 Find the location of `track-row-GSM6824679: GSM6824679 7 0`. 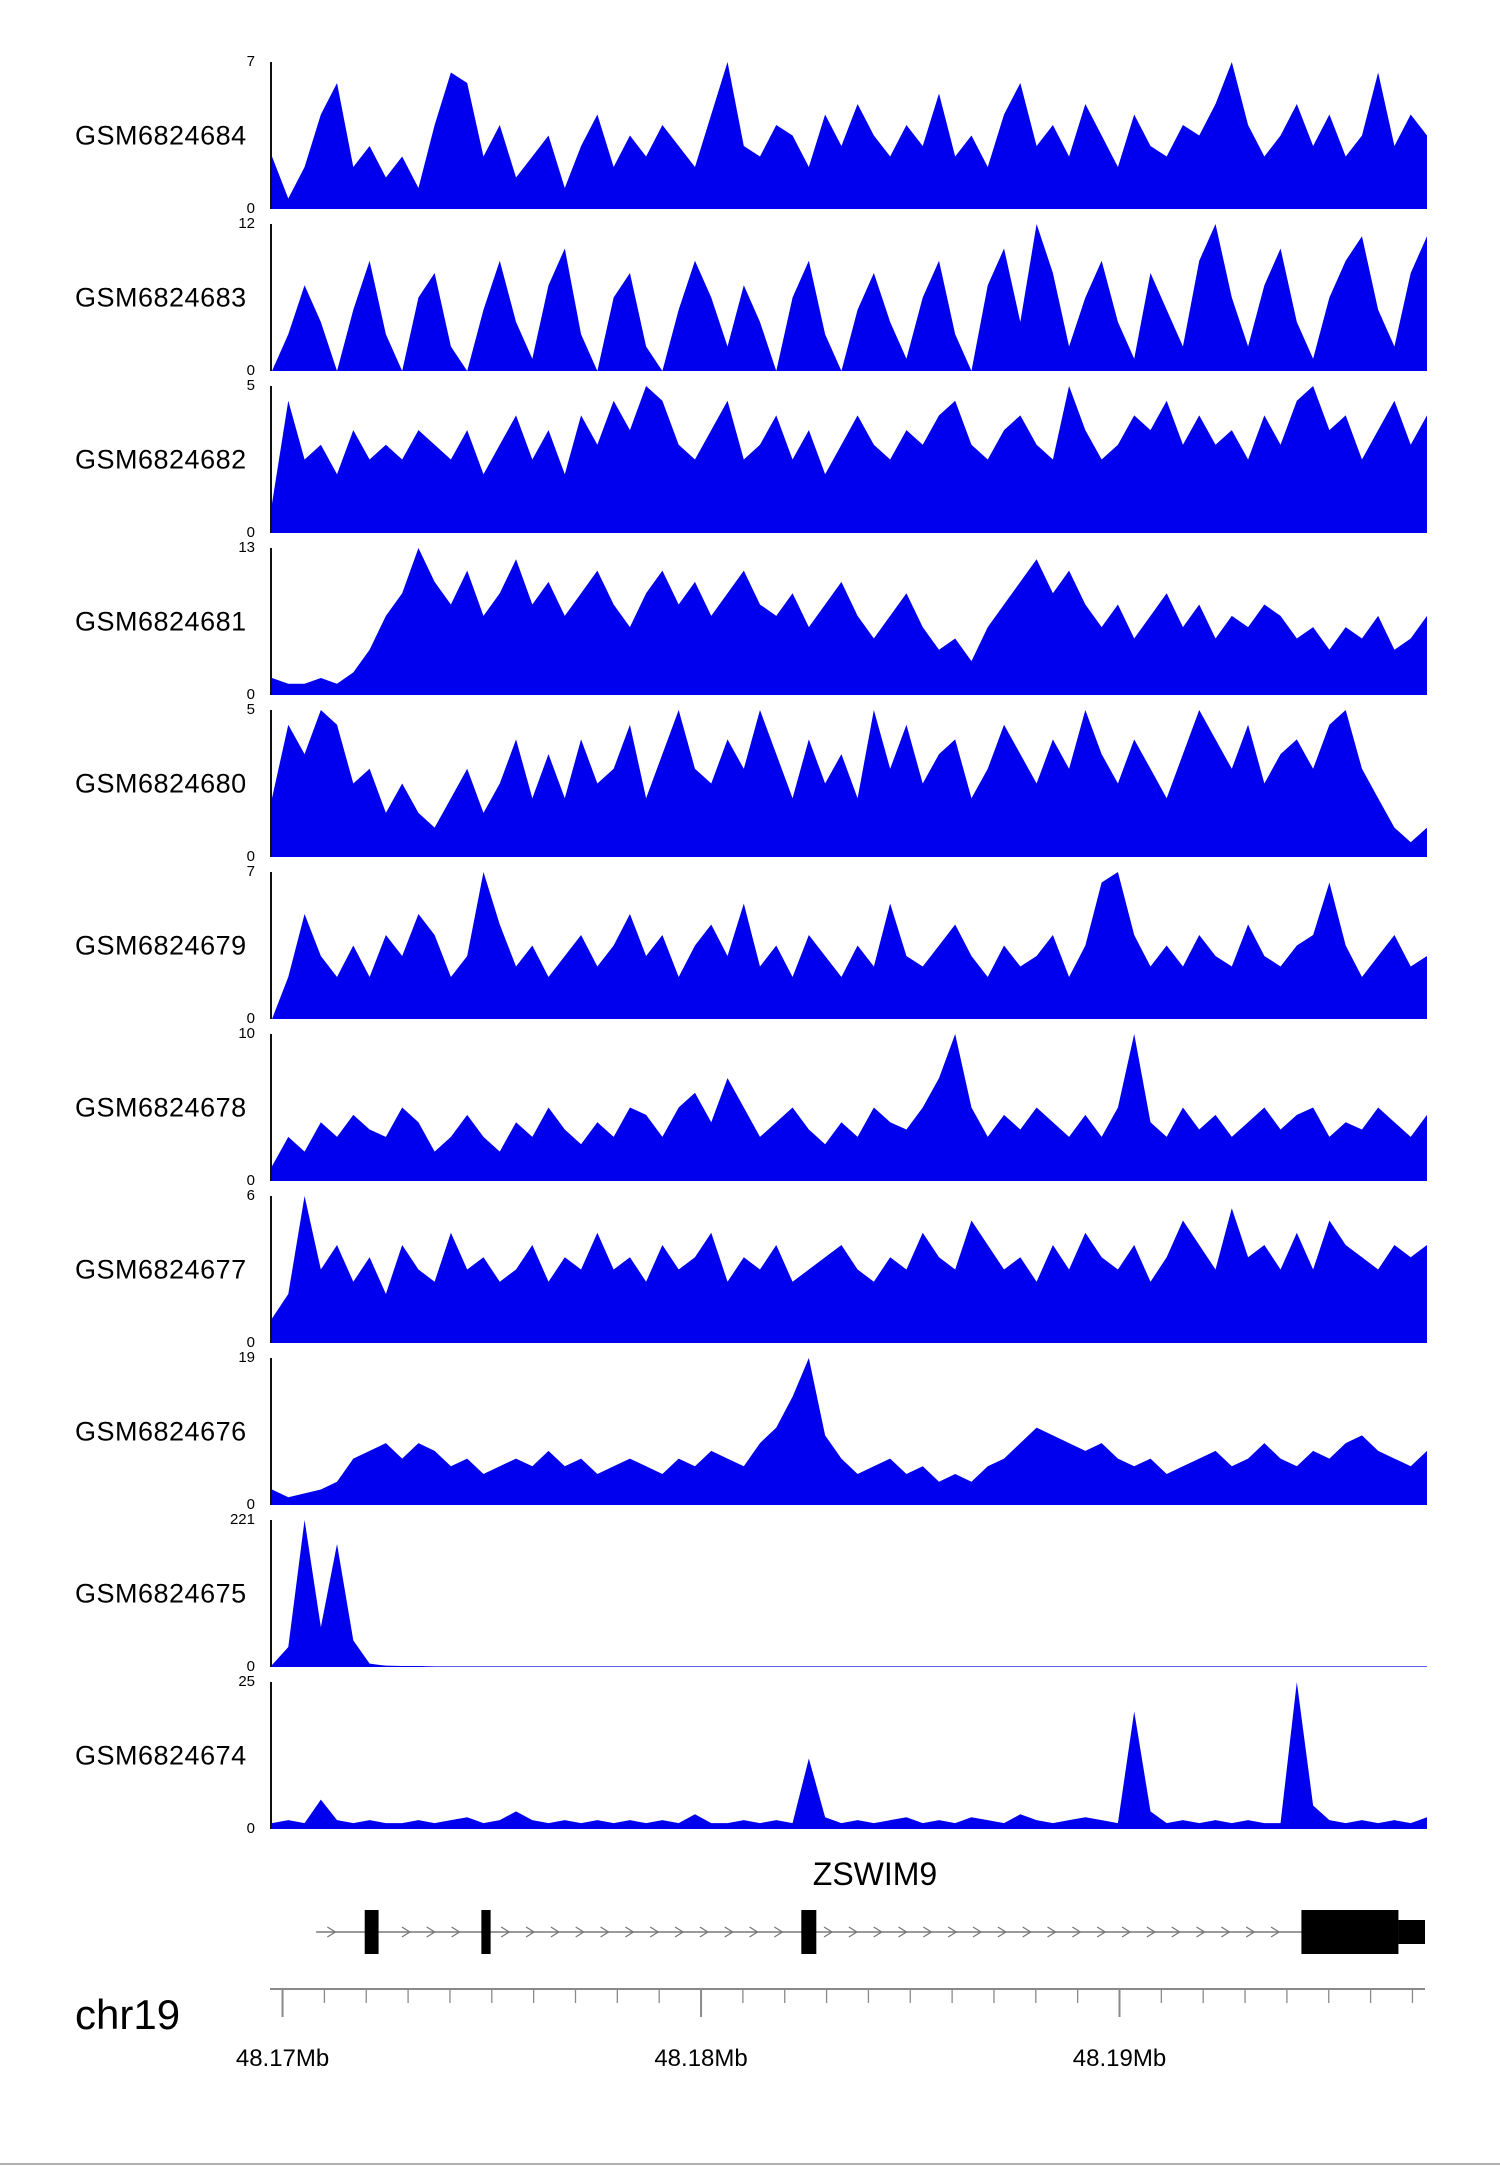

track-row-GSM6824679: GSM6824679 7 0 is located at coordinates (750, 945).